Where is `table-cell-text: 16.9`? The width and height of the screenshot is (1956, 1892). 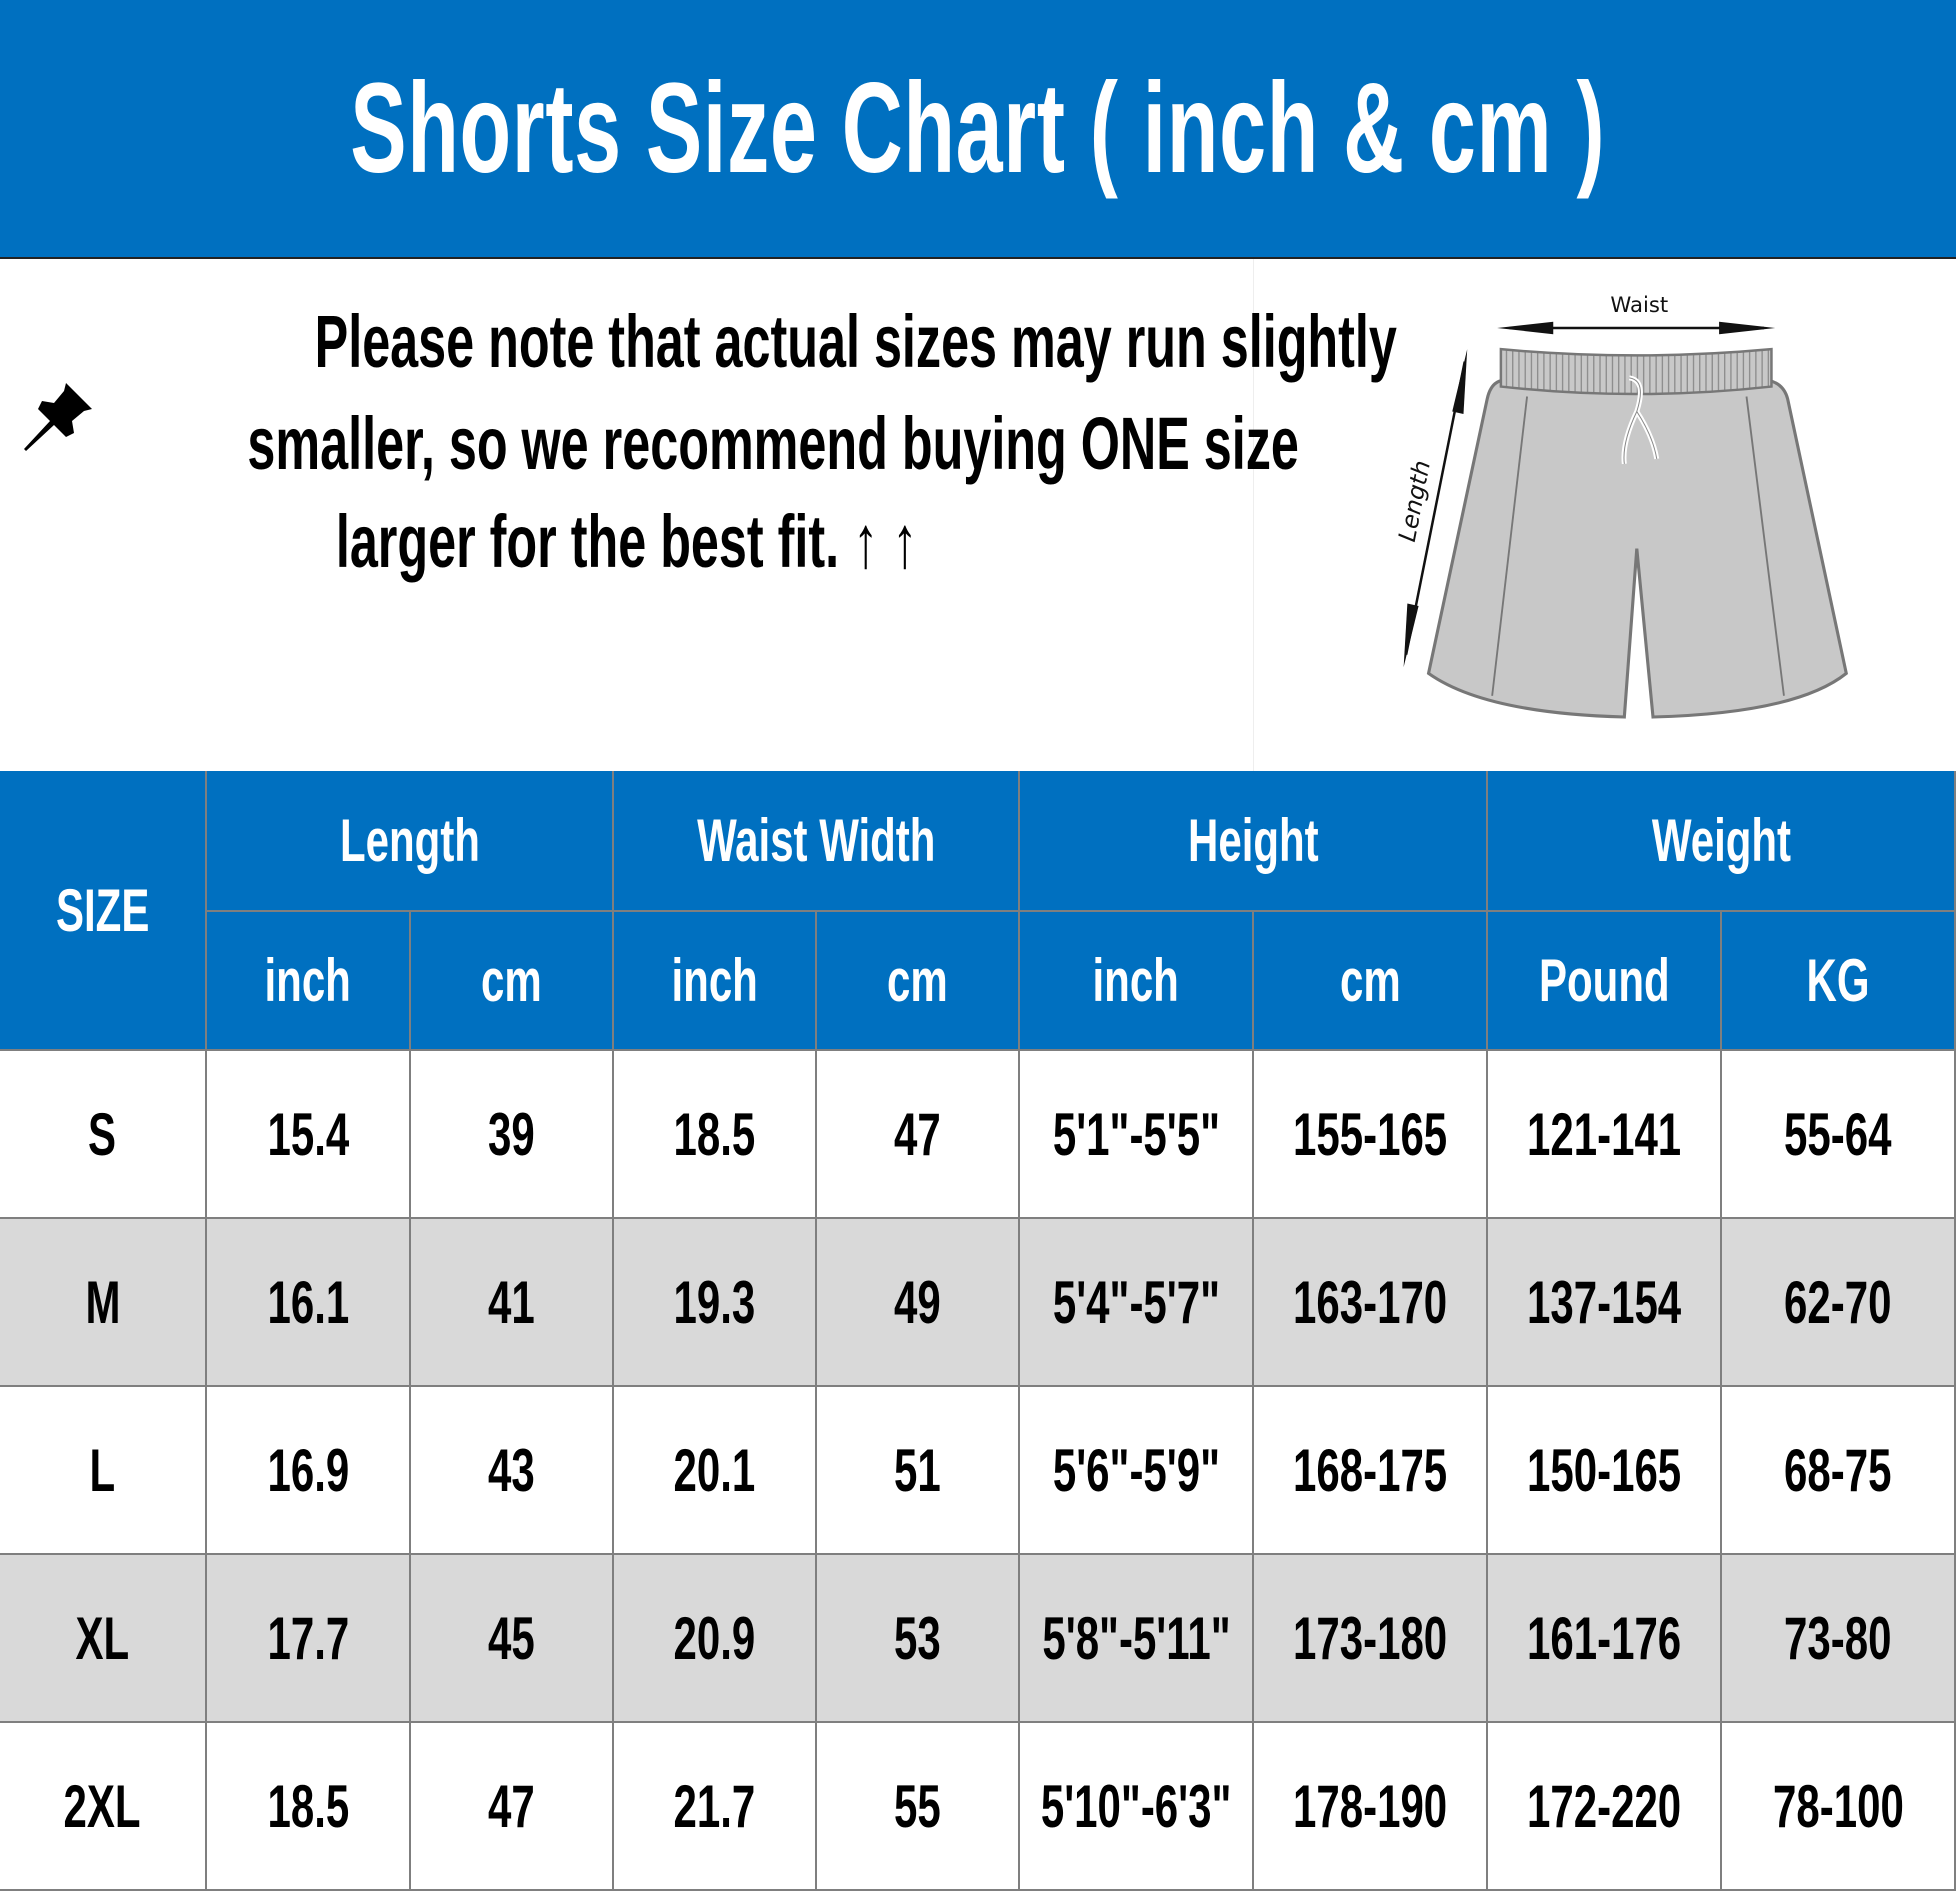 table-cell-text: 16.9 is located at coordinates (308, 1470).